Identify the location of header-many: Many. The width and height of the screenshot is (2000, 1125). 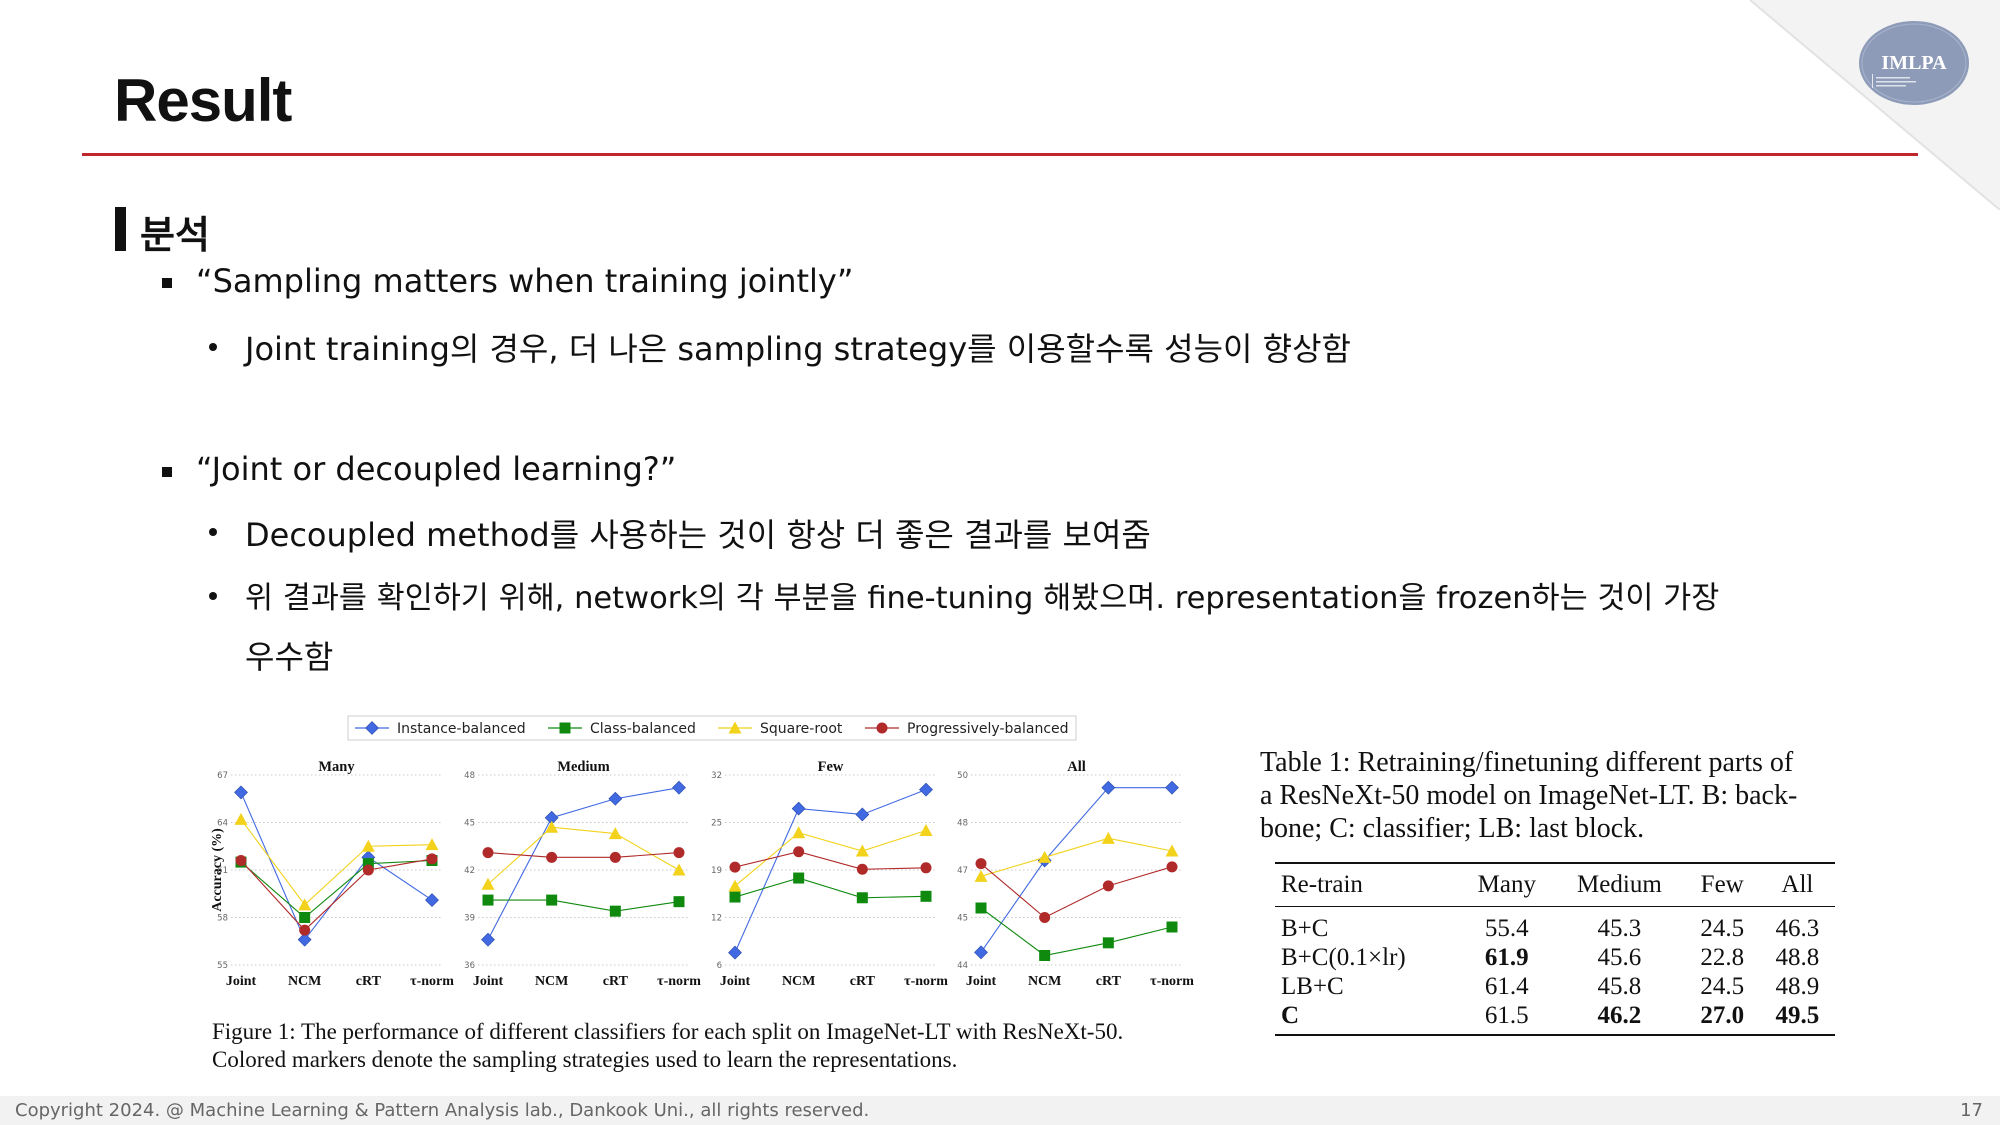
(1507, 884).